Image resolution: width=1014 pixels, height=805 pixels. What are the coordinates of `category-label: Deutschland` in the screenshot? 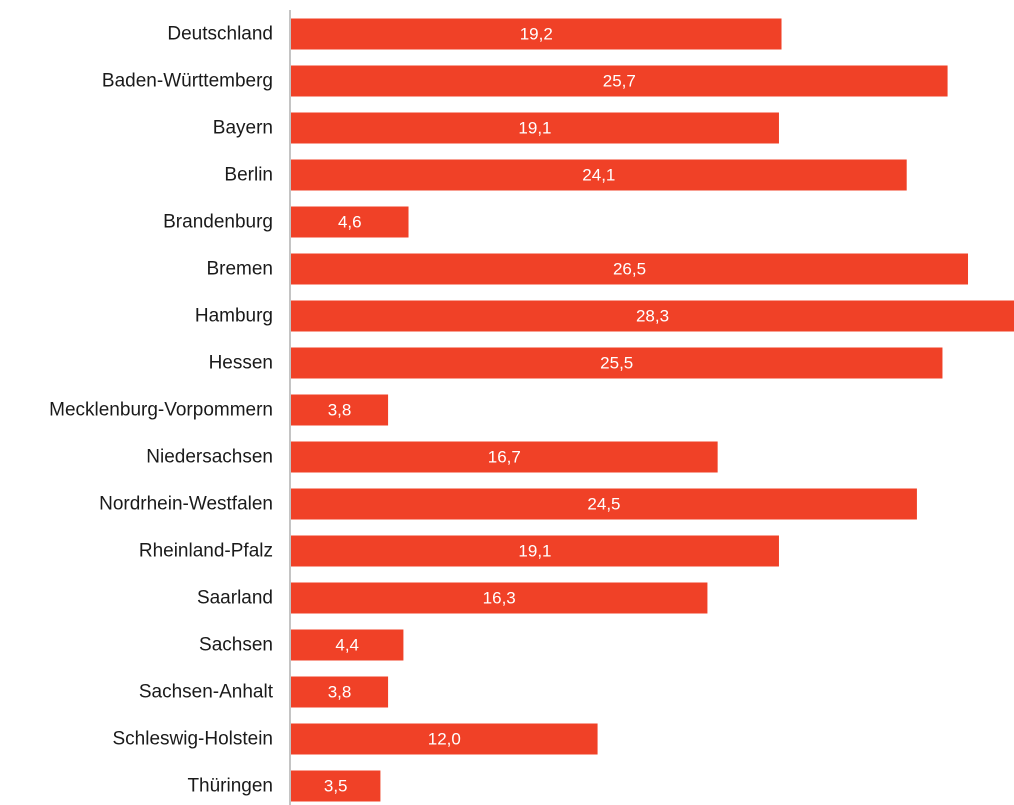 It's located at (220, 34).